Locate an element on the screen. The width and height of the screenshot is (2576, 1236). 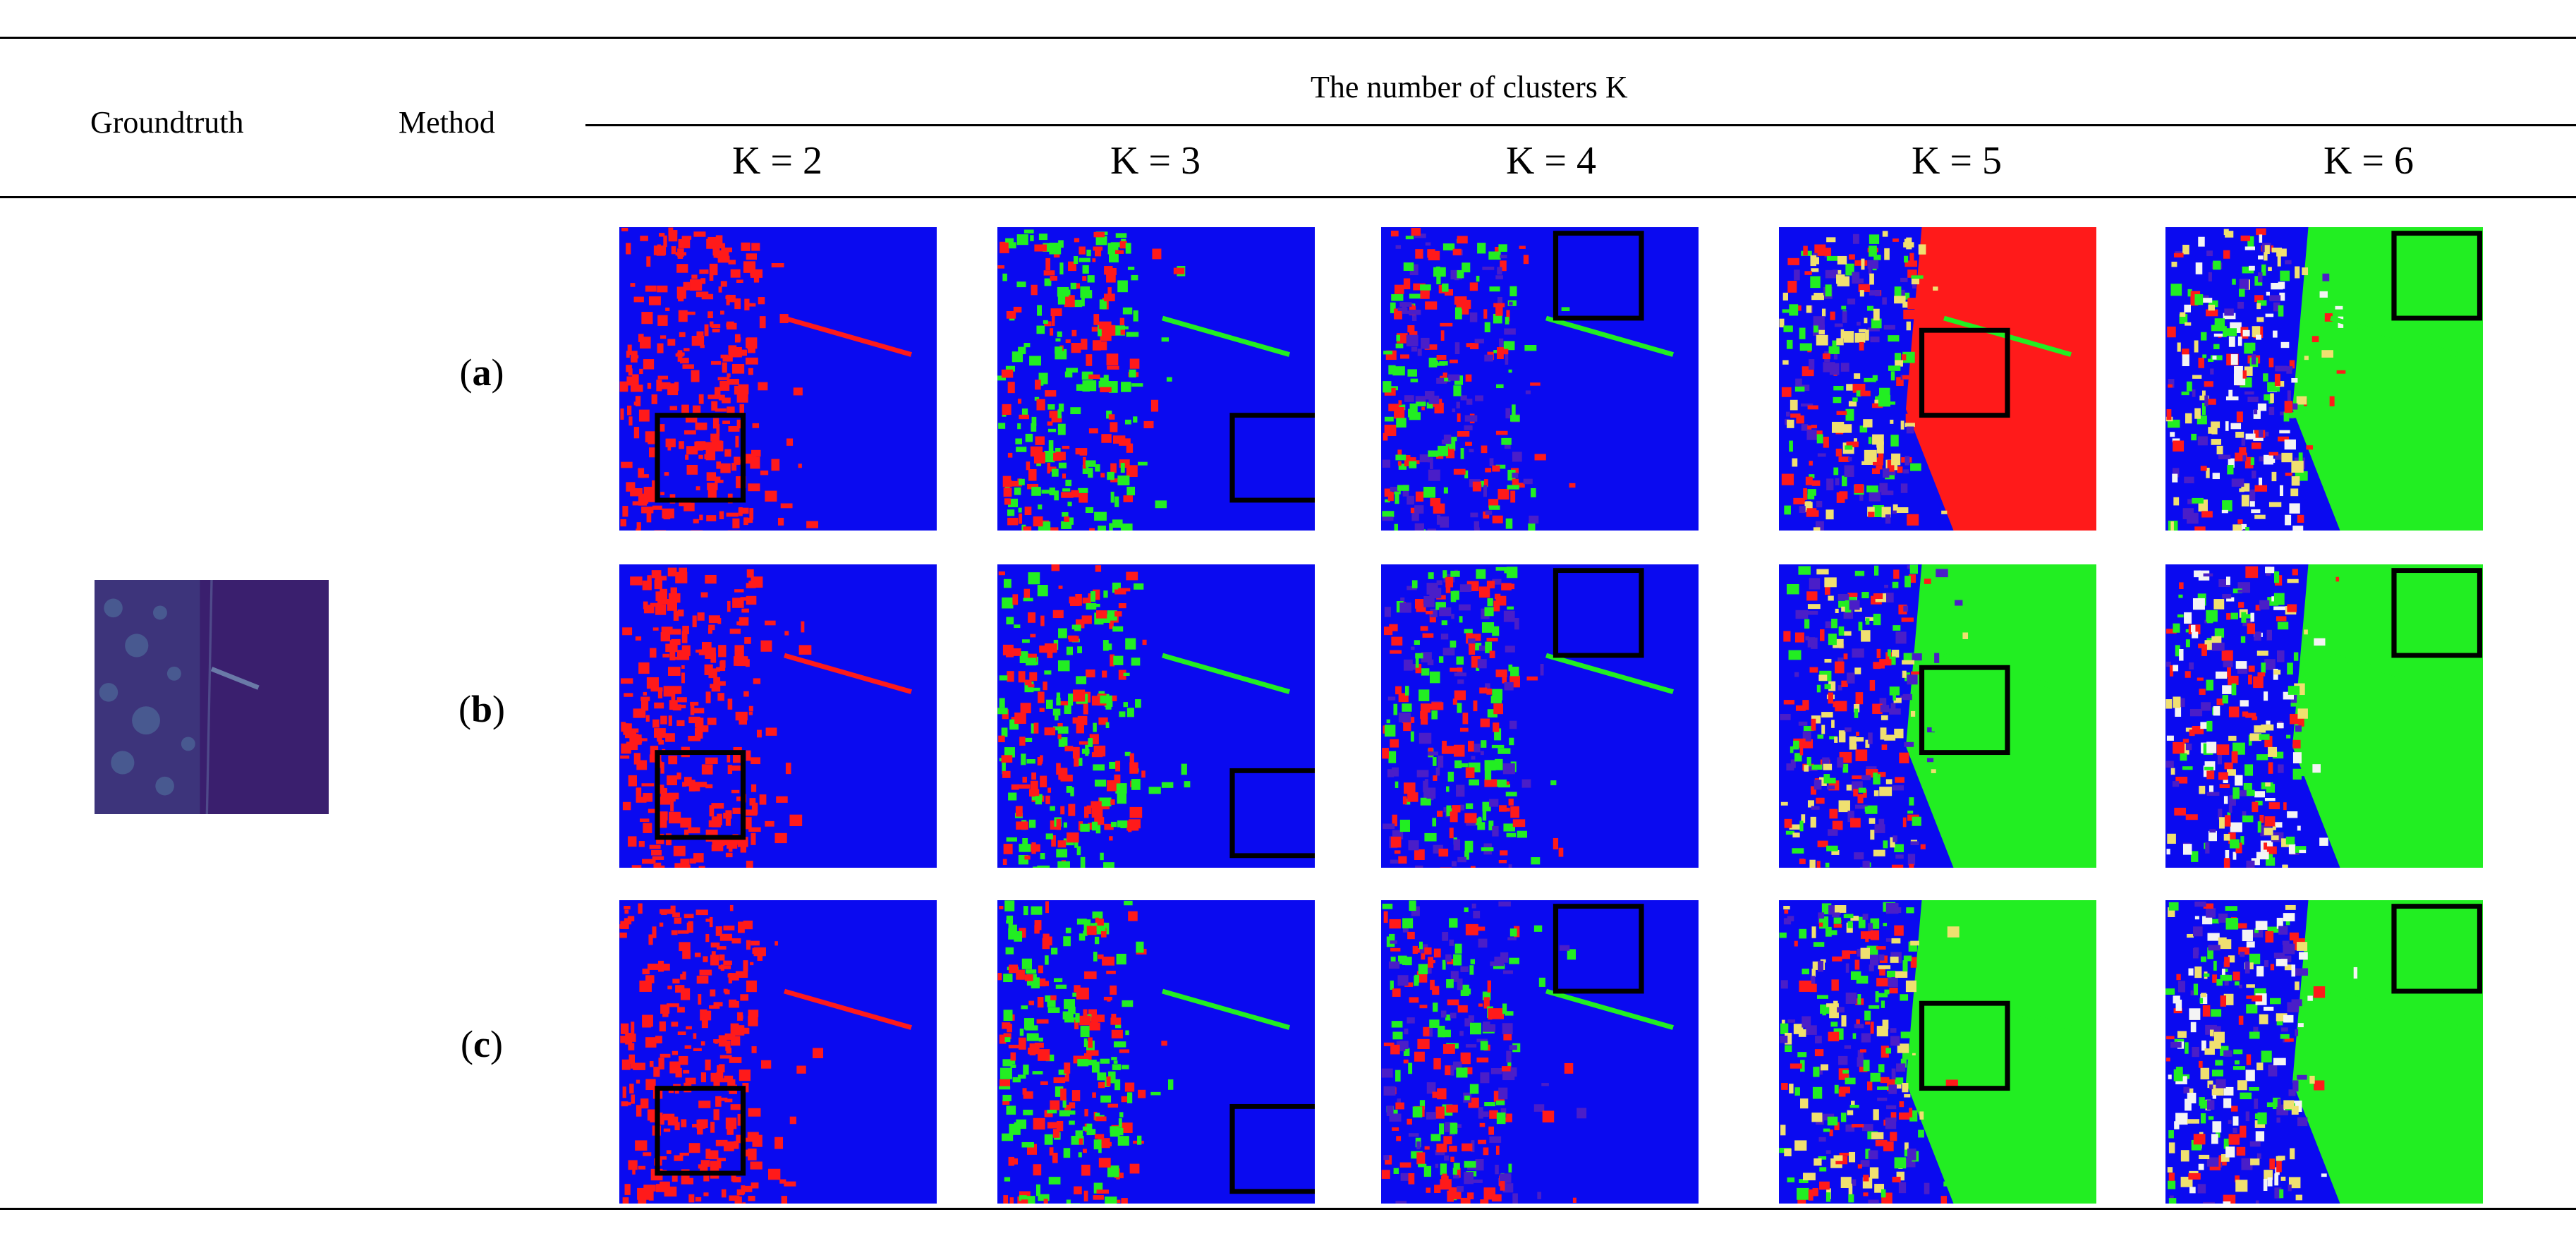
cluster-subheader-rule is located at coordinates (1580, 125).